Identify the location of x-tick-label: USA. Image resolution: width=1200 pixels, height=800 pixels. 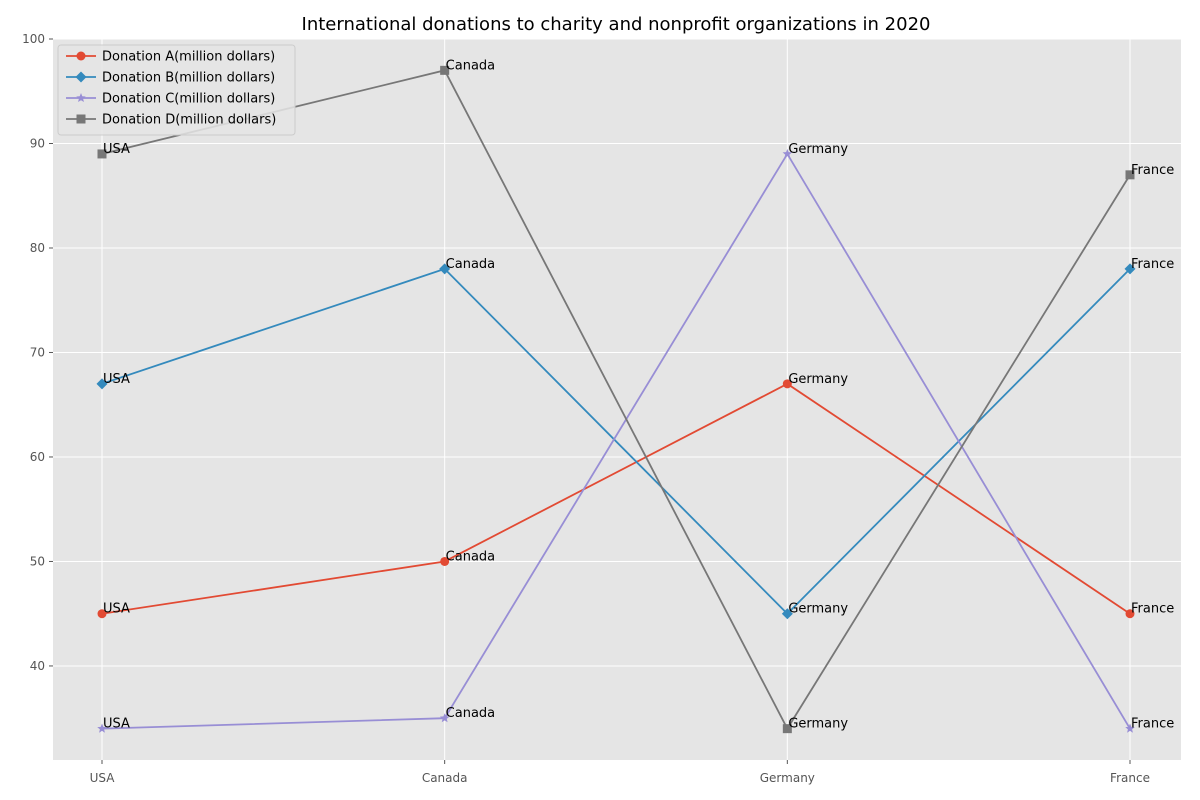
(103, 778).